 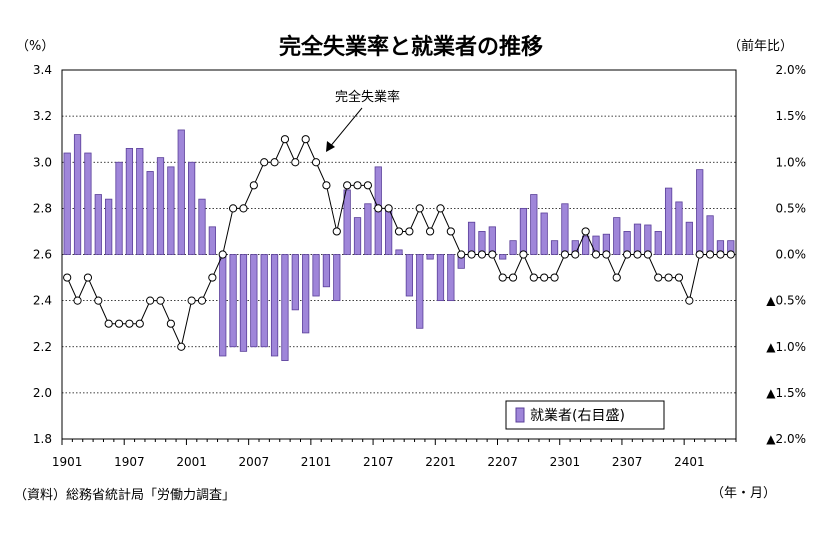 I want to click on x-tick-label: 2207, so click(x=502, y=462).